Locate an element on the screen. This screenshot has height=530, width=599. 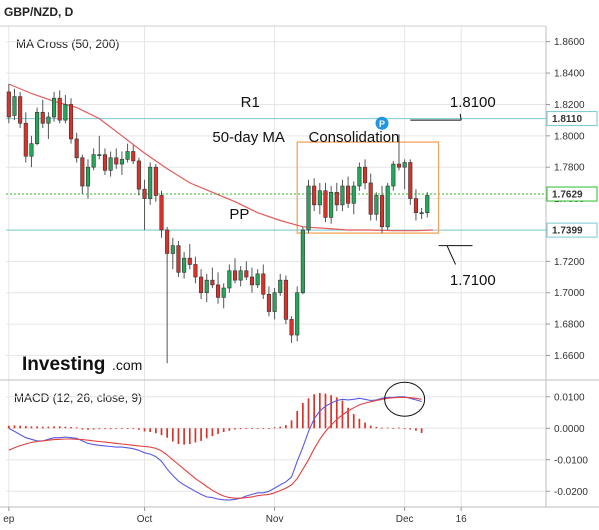
macd-y-tick-label: 0.0000 is located at coordinates (569, 429).